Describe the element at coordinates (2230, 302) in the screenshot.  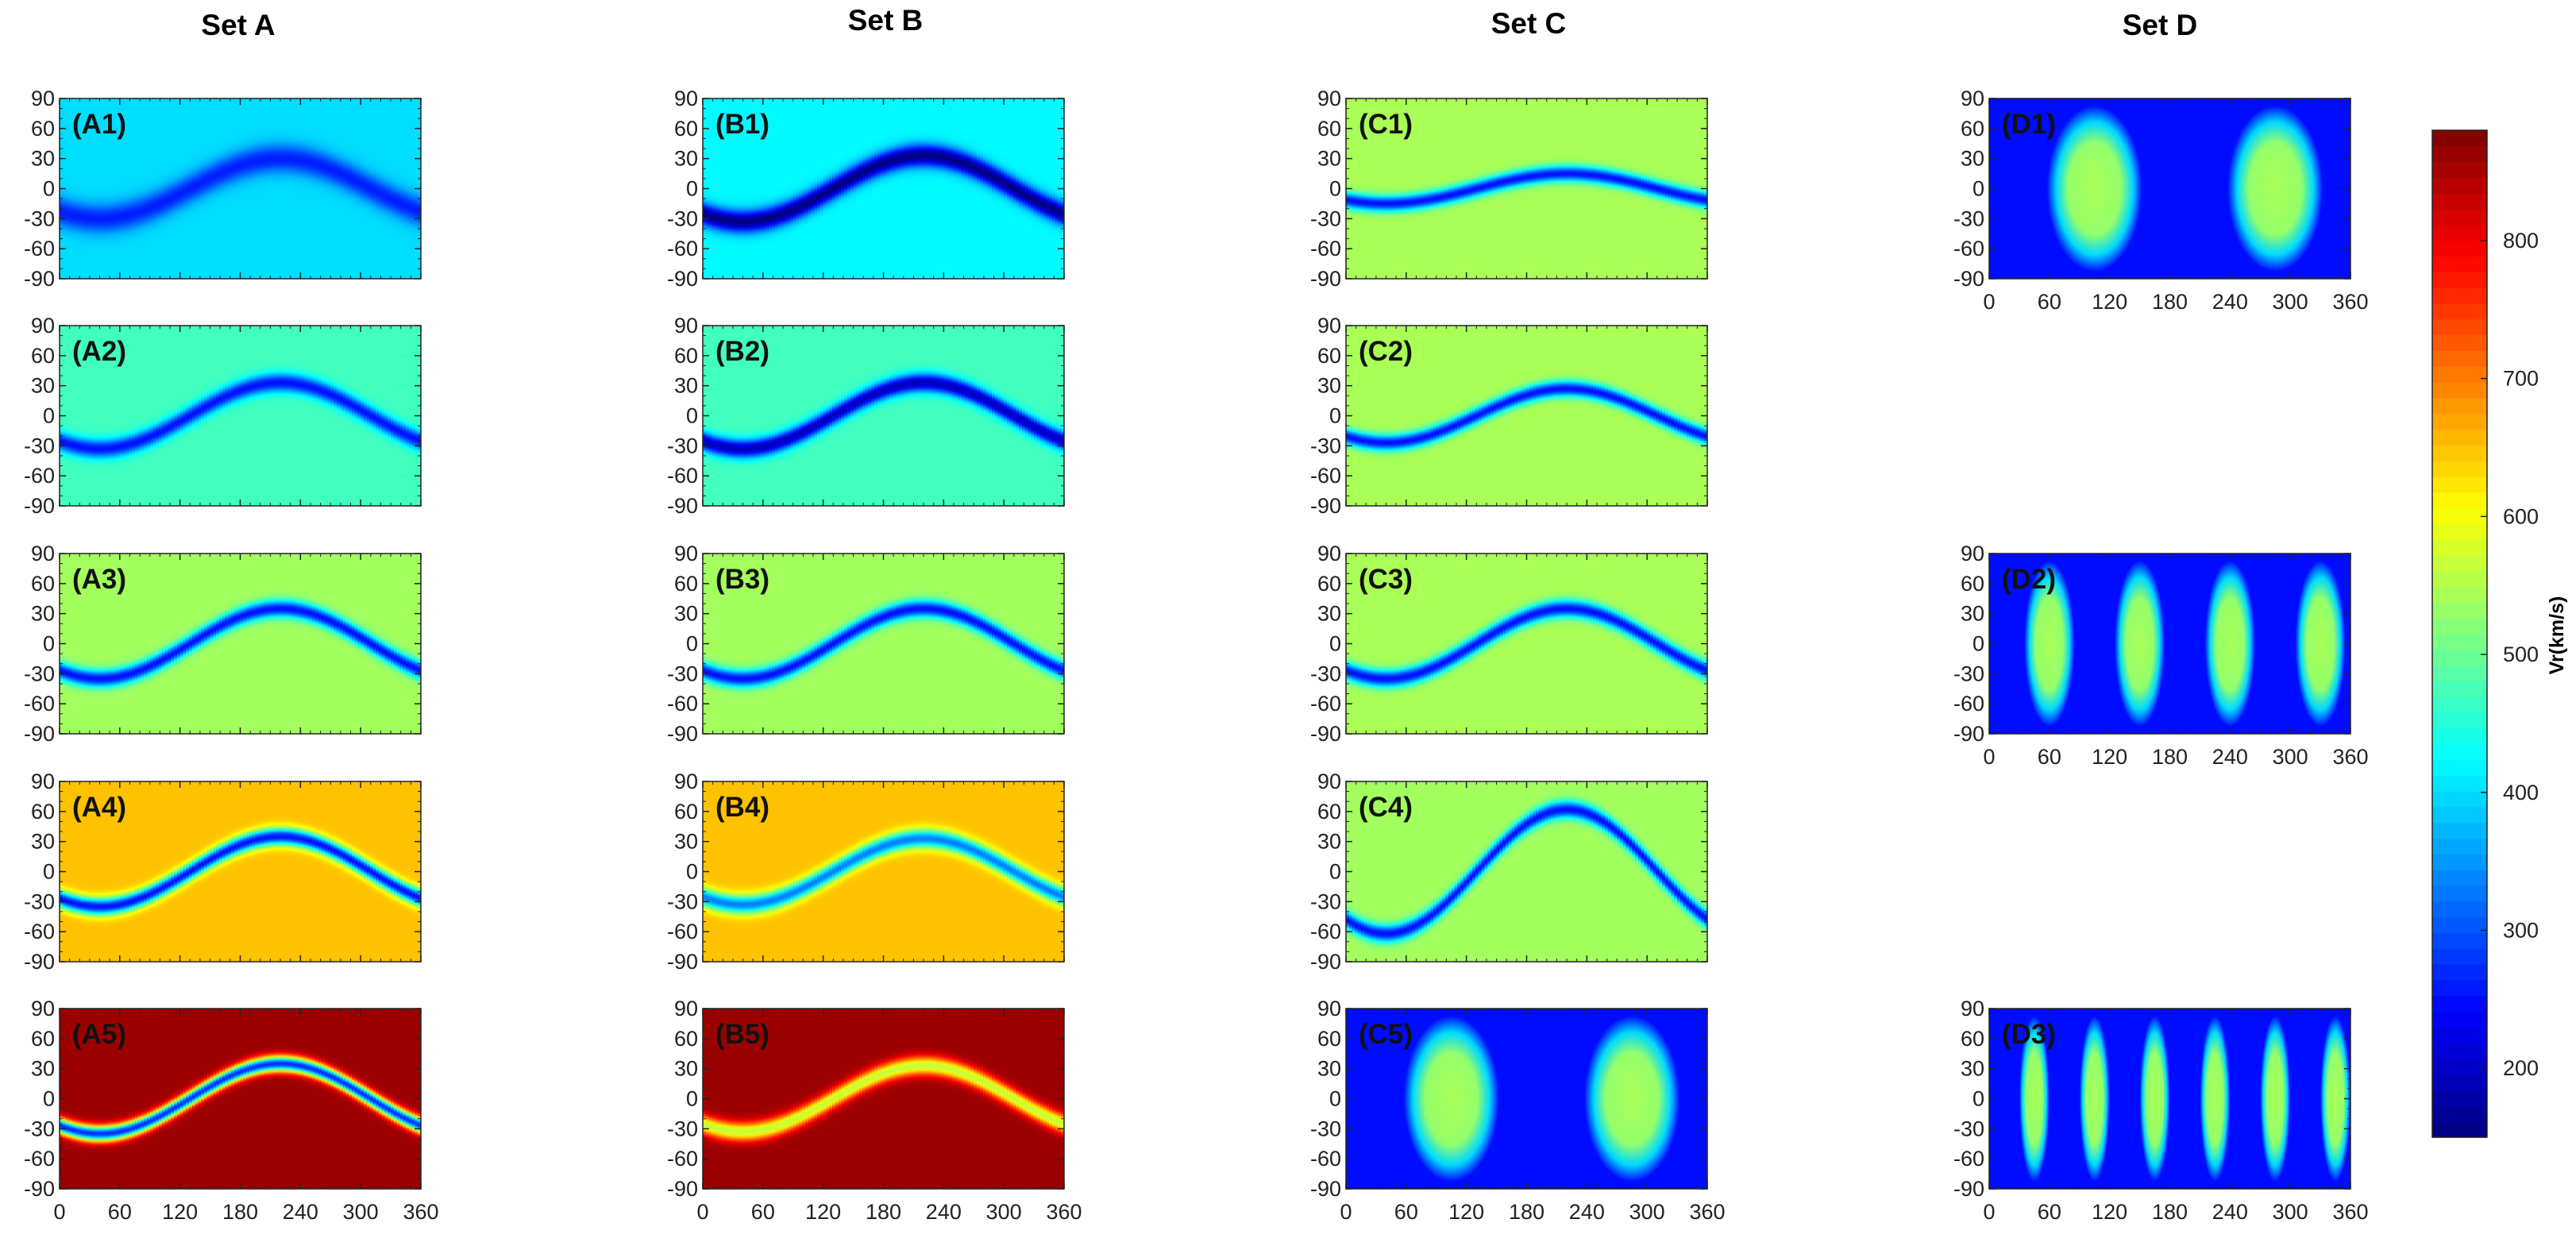
I see `x-tick-label: 240` at that location.